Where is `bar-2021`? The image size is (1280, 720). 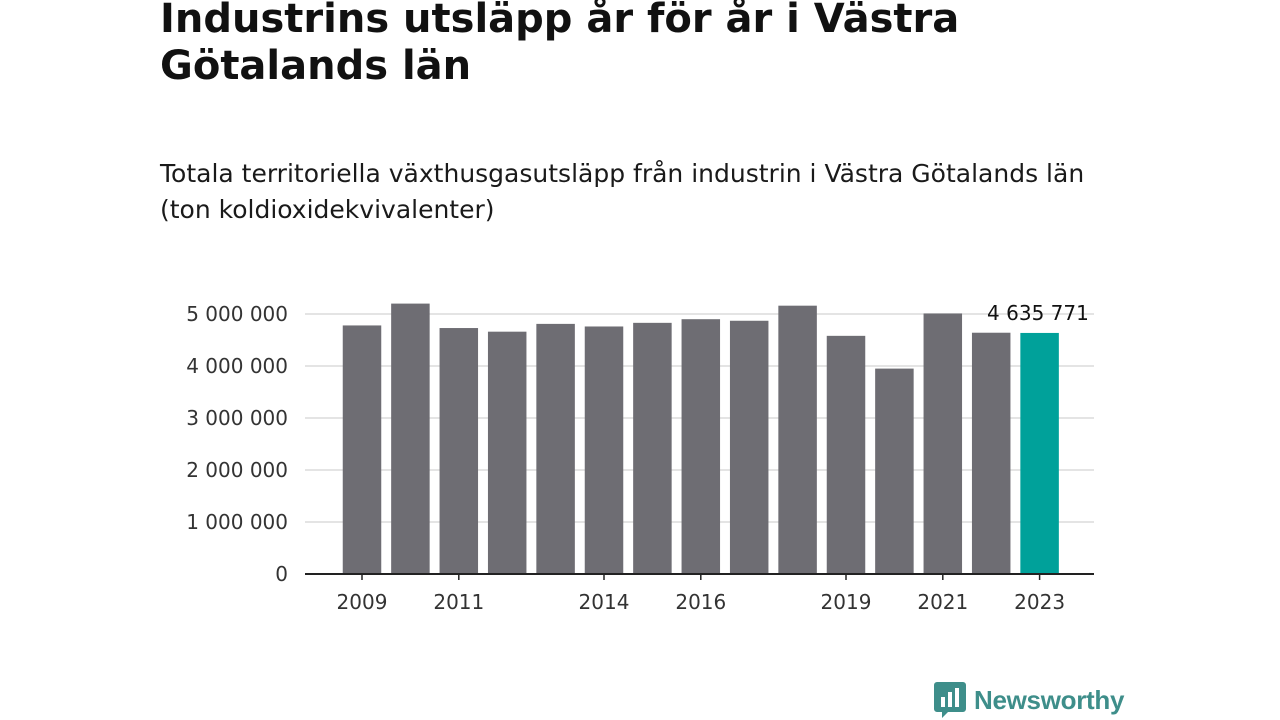
bar-2021 is located at coordinates (943, 443).